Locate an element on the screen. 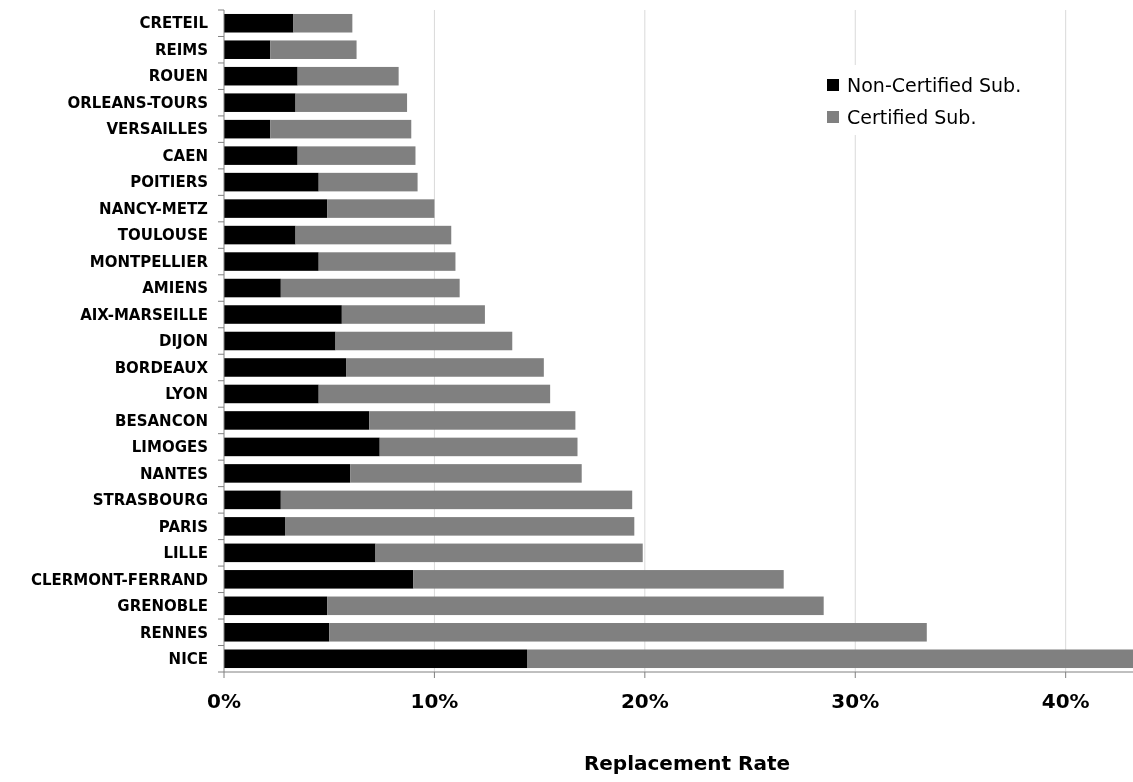 This screenshot has height=782, width=1133. y-tick-label: TOULOUSE is located at coordinates (162, 235).